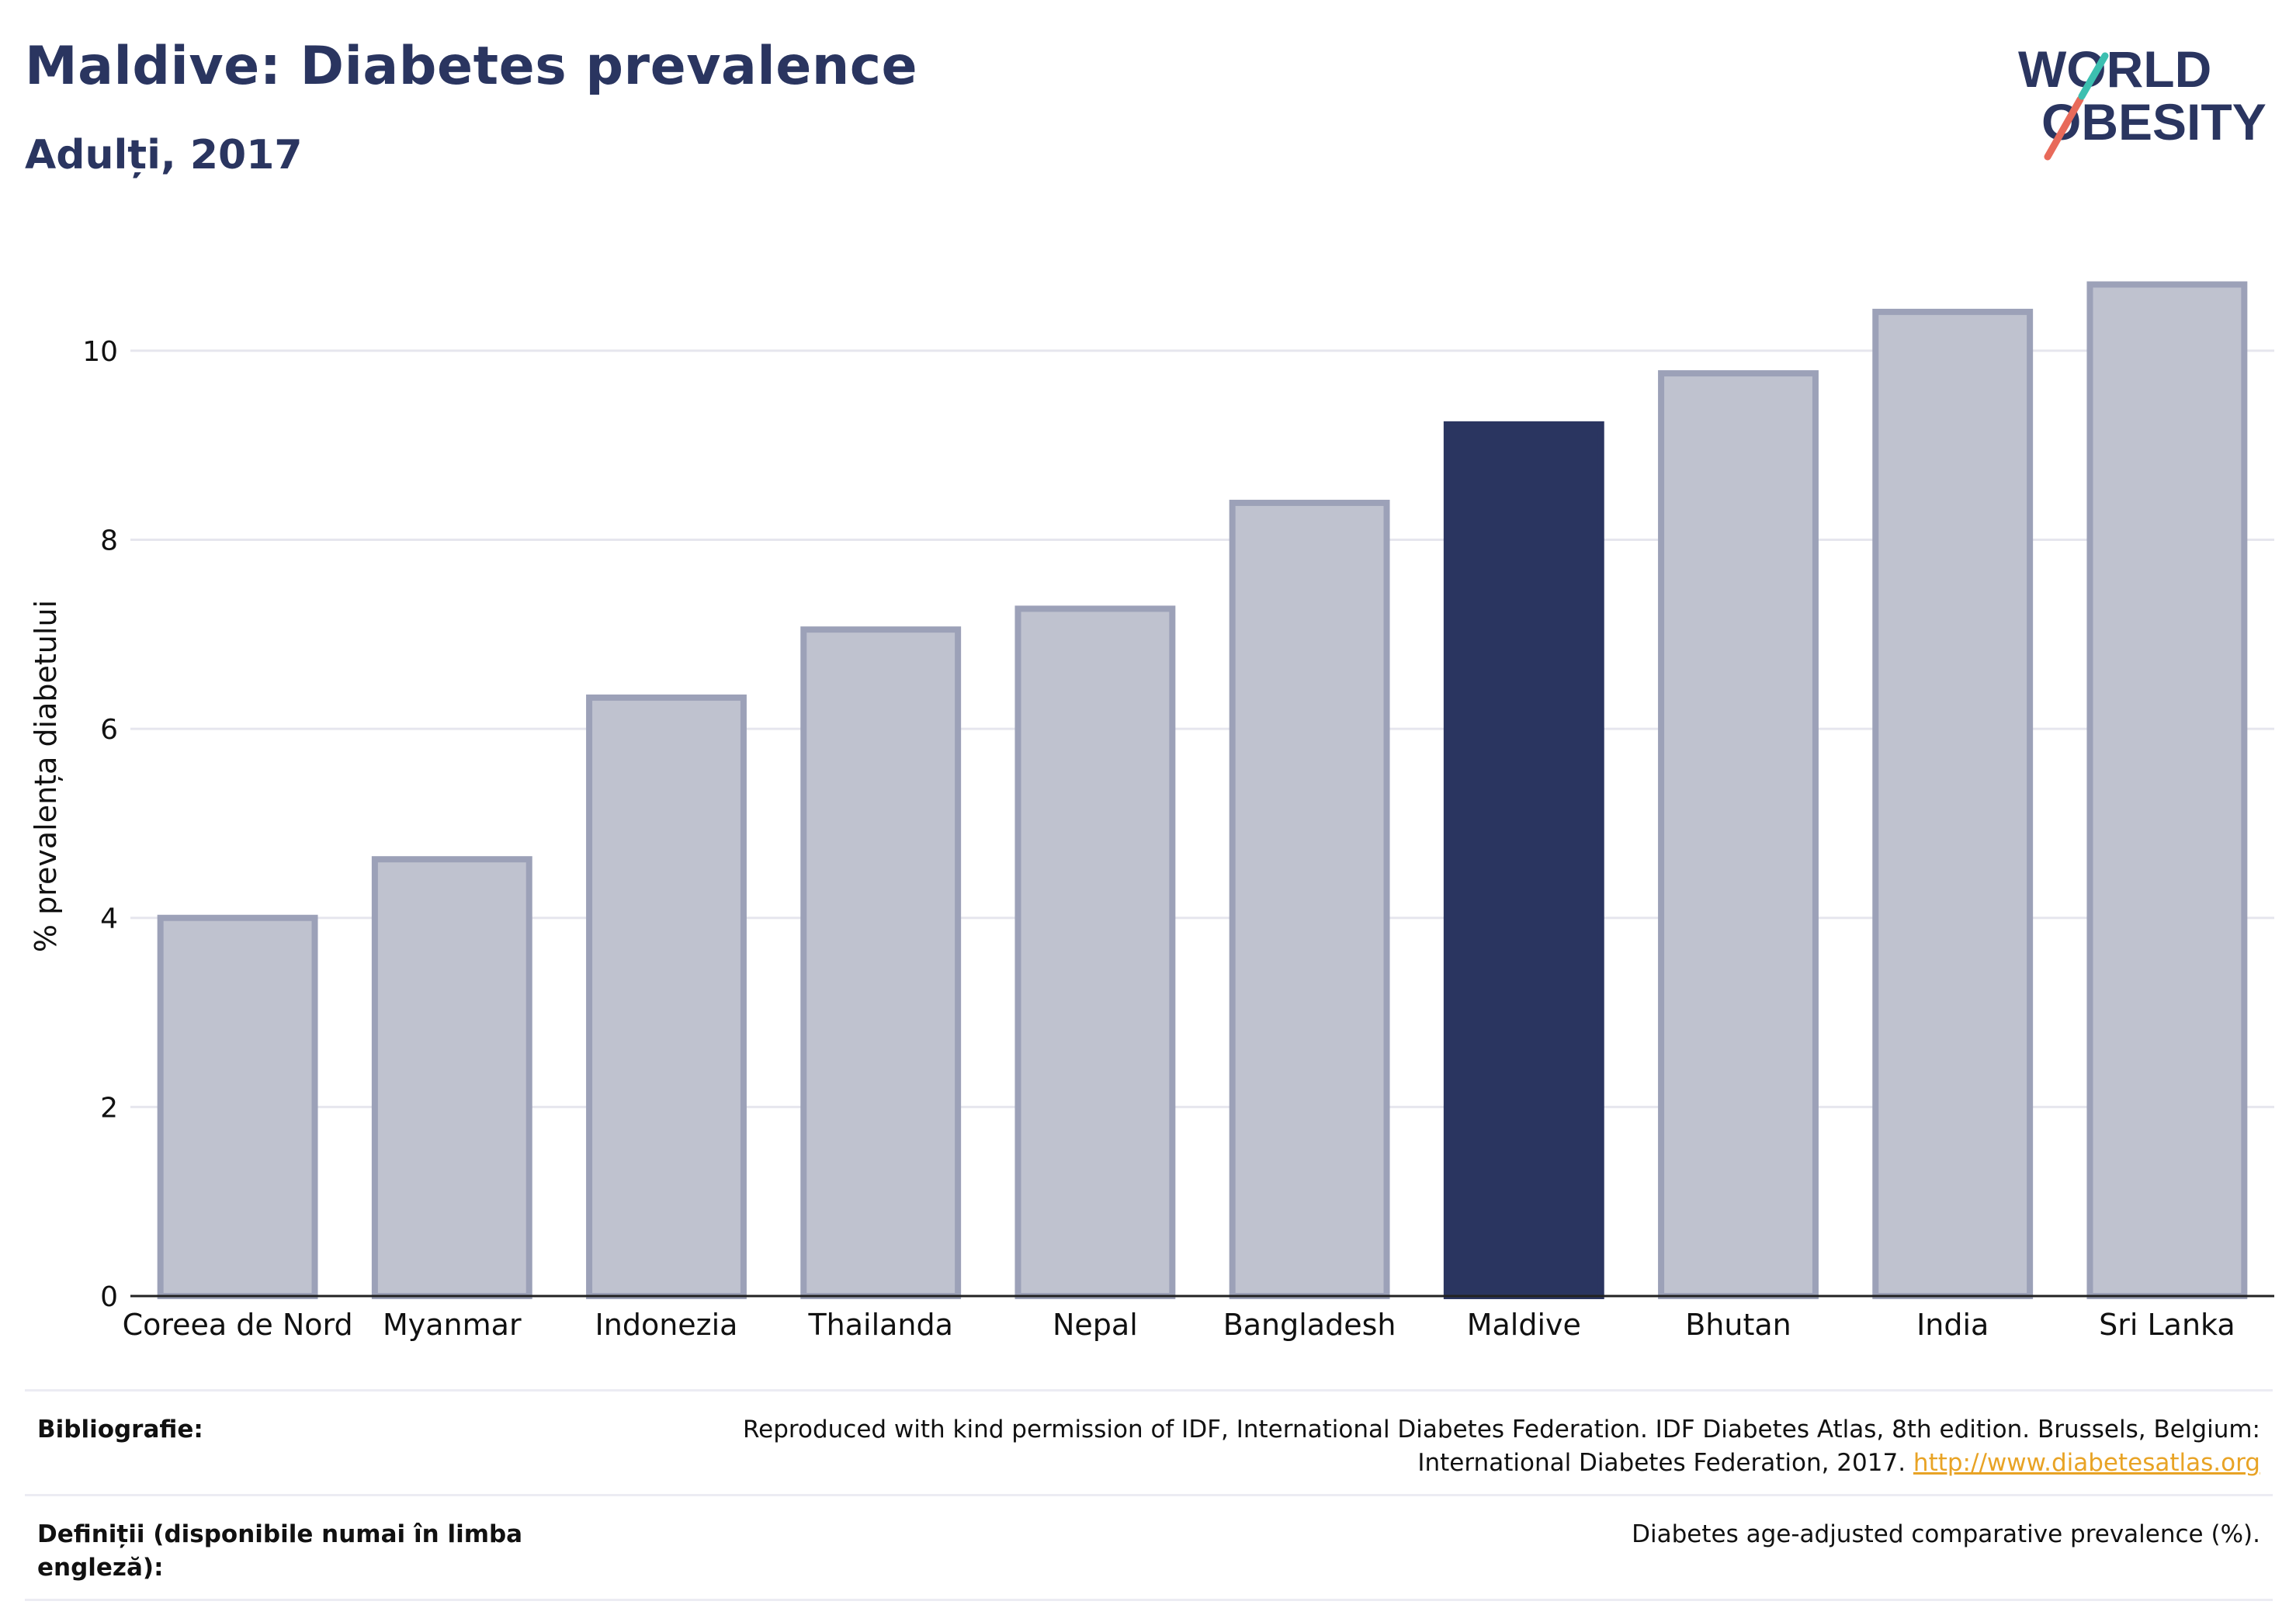  What do you see at coordinates (2086, 1463) in the screenshot?
I see `bibliography-link: http://www.diabetesatlas.org` at bounding box center [2086, 1463].